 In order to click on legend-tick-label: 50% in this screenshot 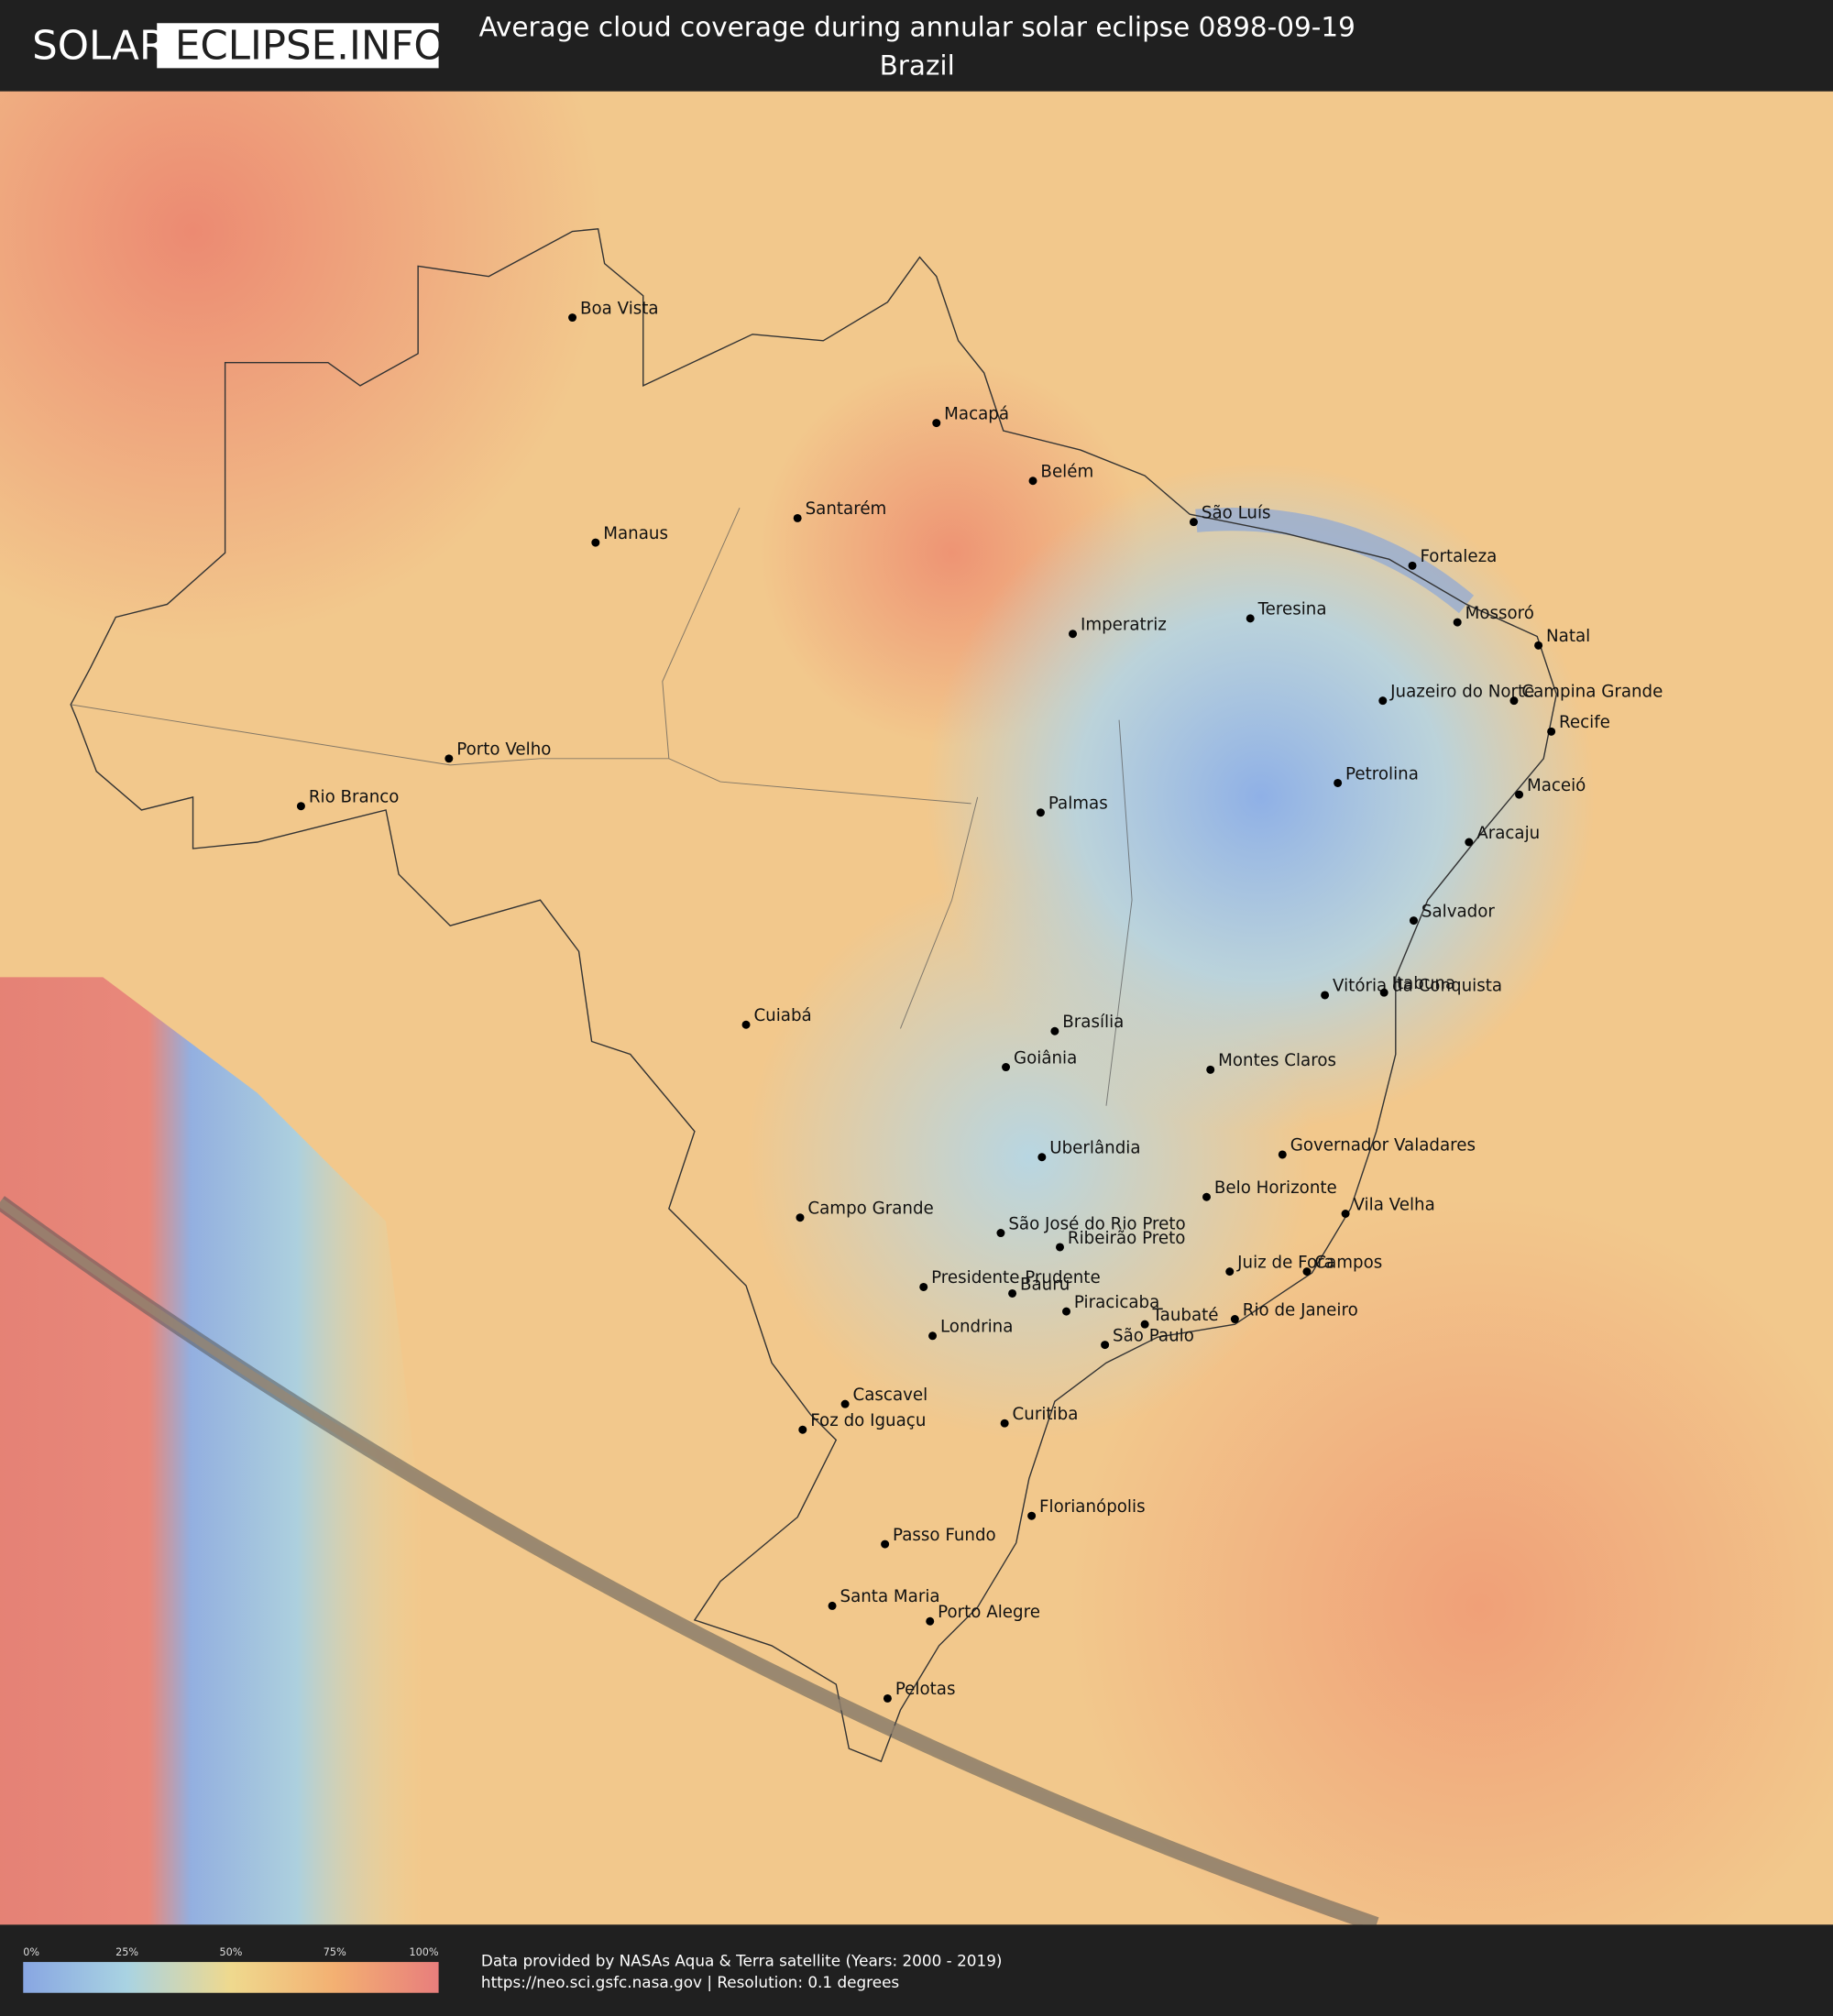, I will do `click(230, 1952)`.